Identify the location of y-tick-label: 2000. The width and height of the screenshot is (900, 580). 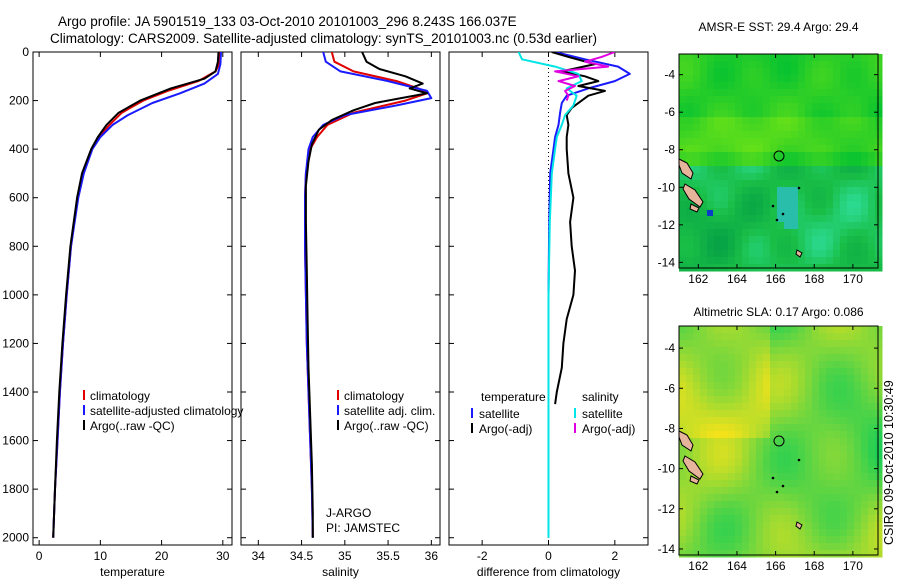
(15, 538).